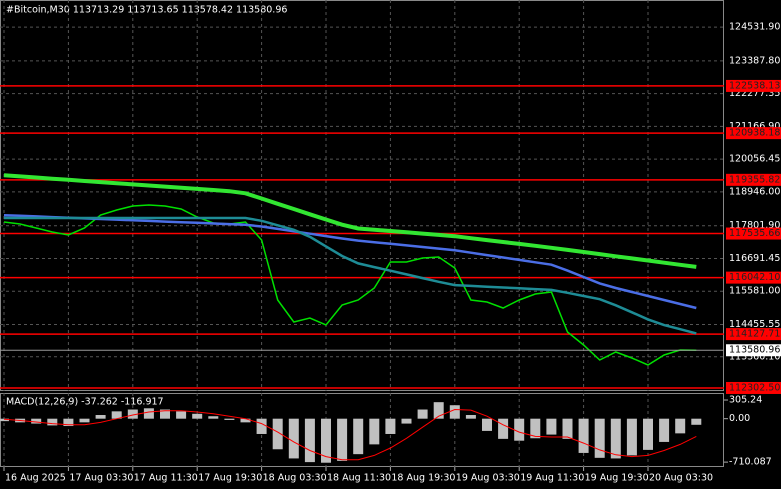  I want to click on y-tick-label: 113360.10, so click(754, 356).